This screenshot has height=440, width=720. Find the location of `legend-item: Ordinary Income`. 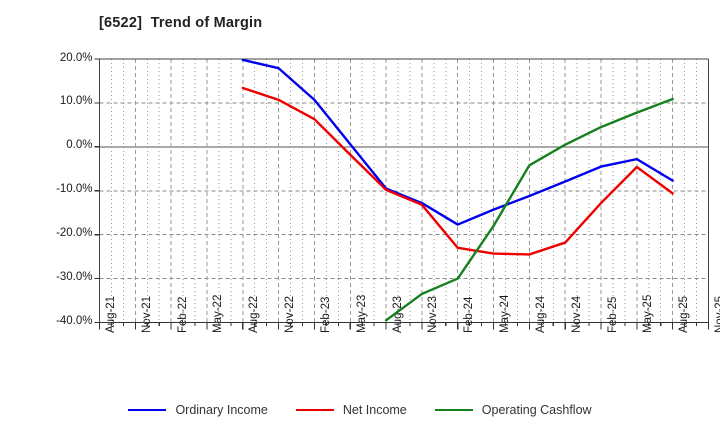

legend-item: Ordinary Income is located at coordinates (198, 410).